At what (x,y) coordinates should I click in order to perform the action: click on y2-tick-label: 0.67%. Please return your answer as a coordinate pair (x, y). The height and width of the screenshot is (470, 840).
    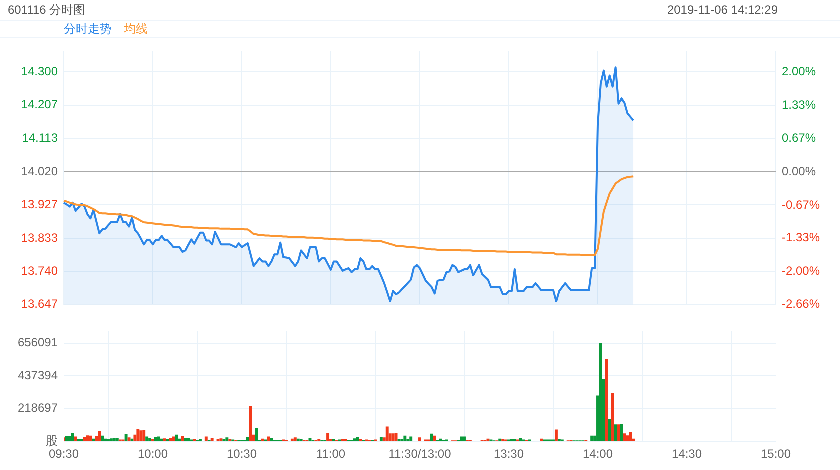
    Looking at the image, I should click on (799, 137).